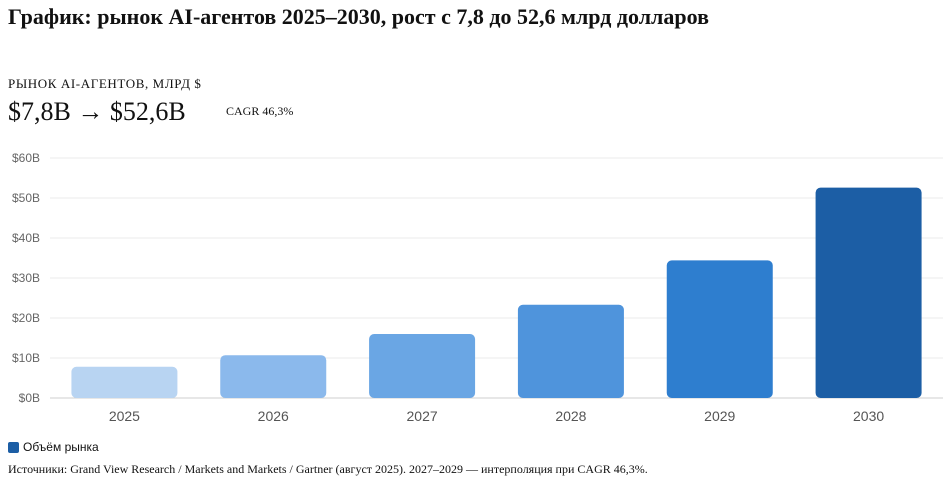  I want to click on y-tick-label: $10B, so click(26, 358).